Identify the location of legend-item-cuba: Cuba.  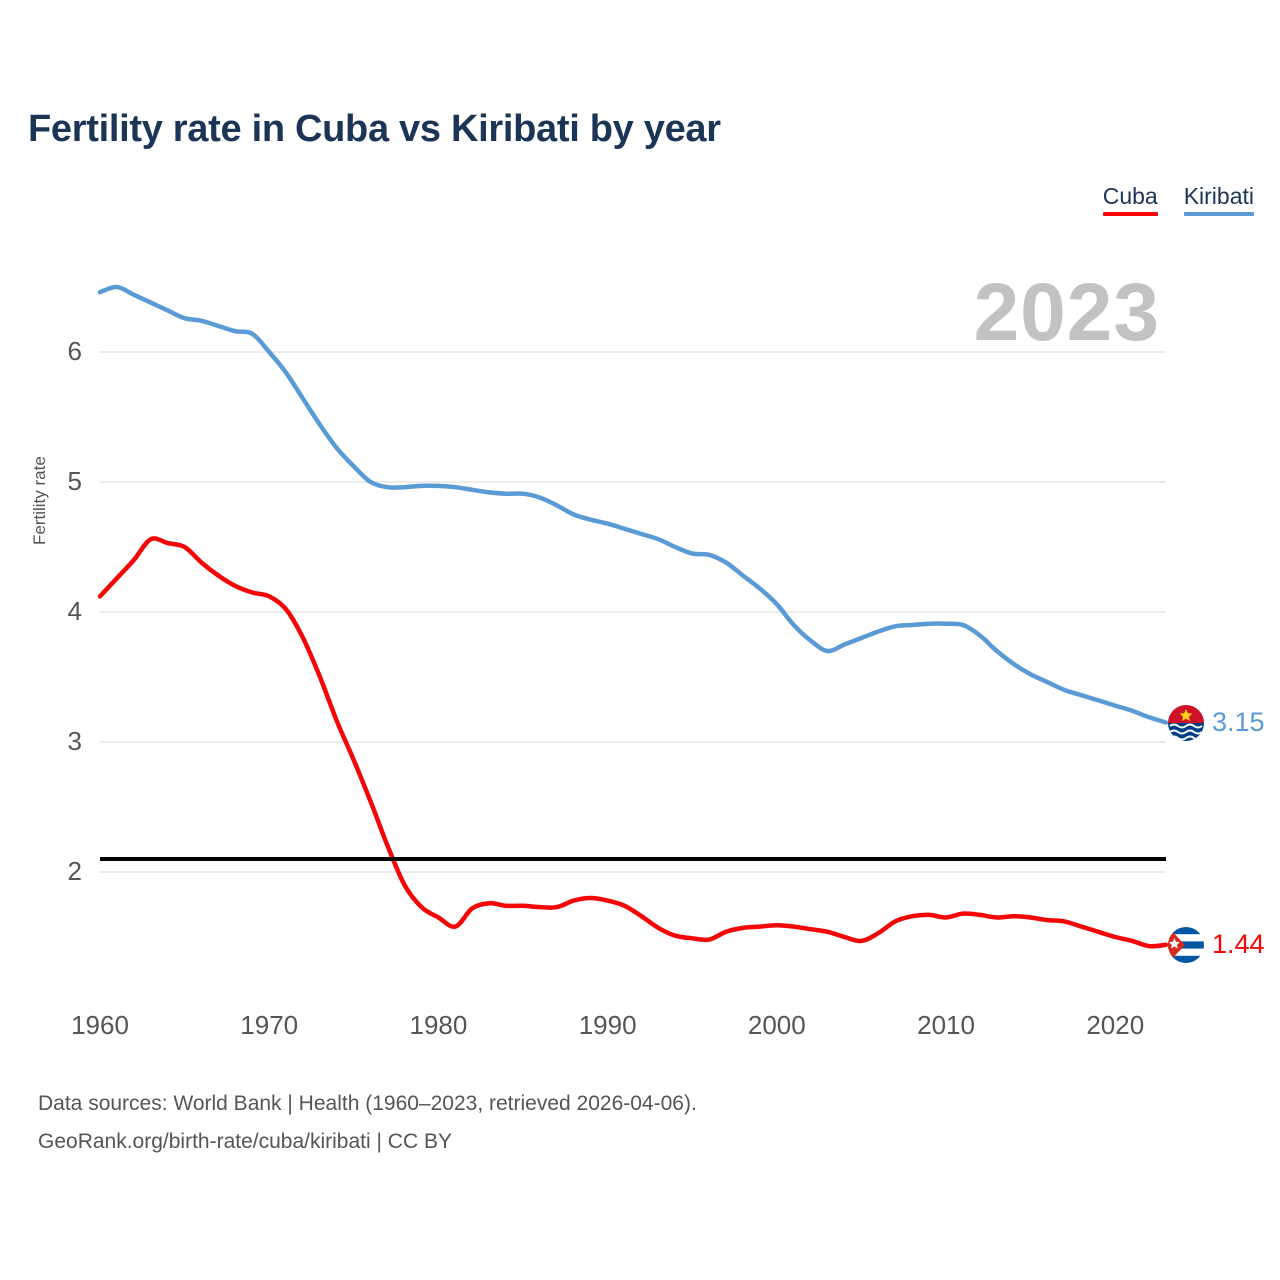
(1130, 199).